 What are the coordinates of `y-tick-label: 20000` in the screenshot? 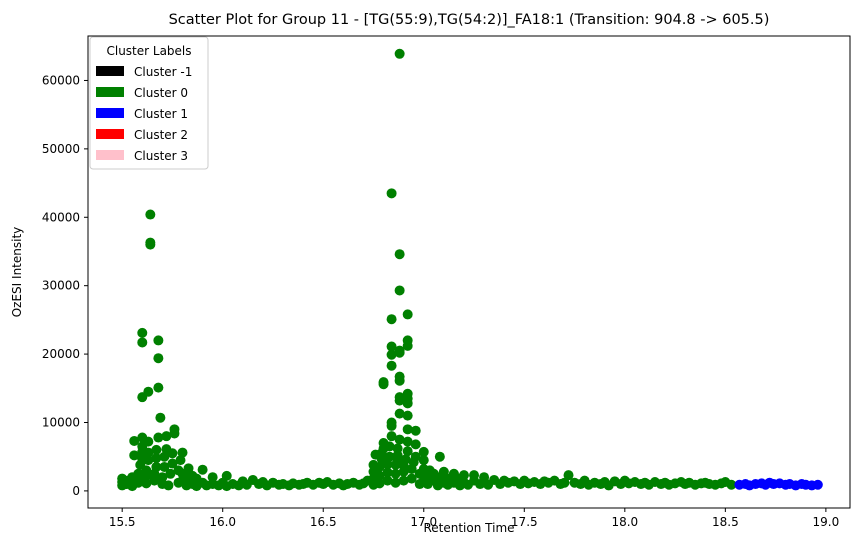 It's located at (61, 354).